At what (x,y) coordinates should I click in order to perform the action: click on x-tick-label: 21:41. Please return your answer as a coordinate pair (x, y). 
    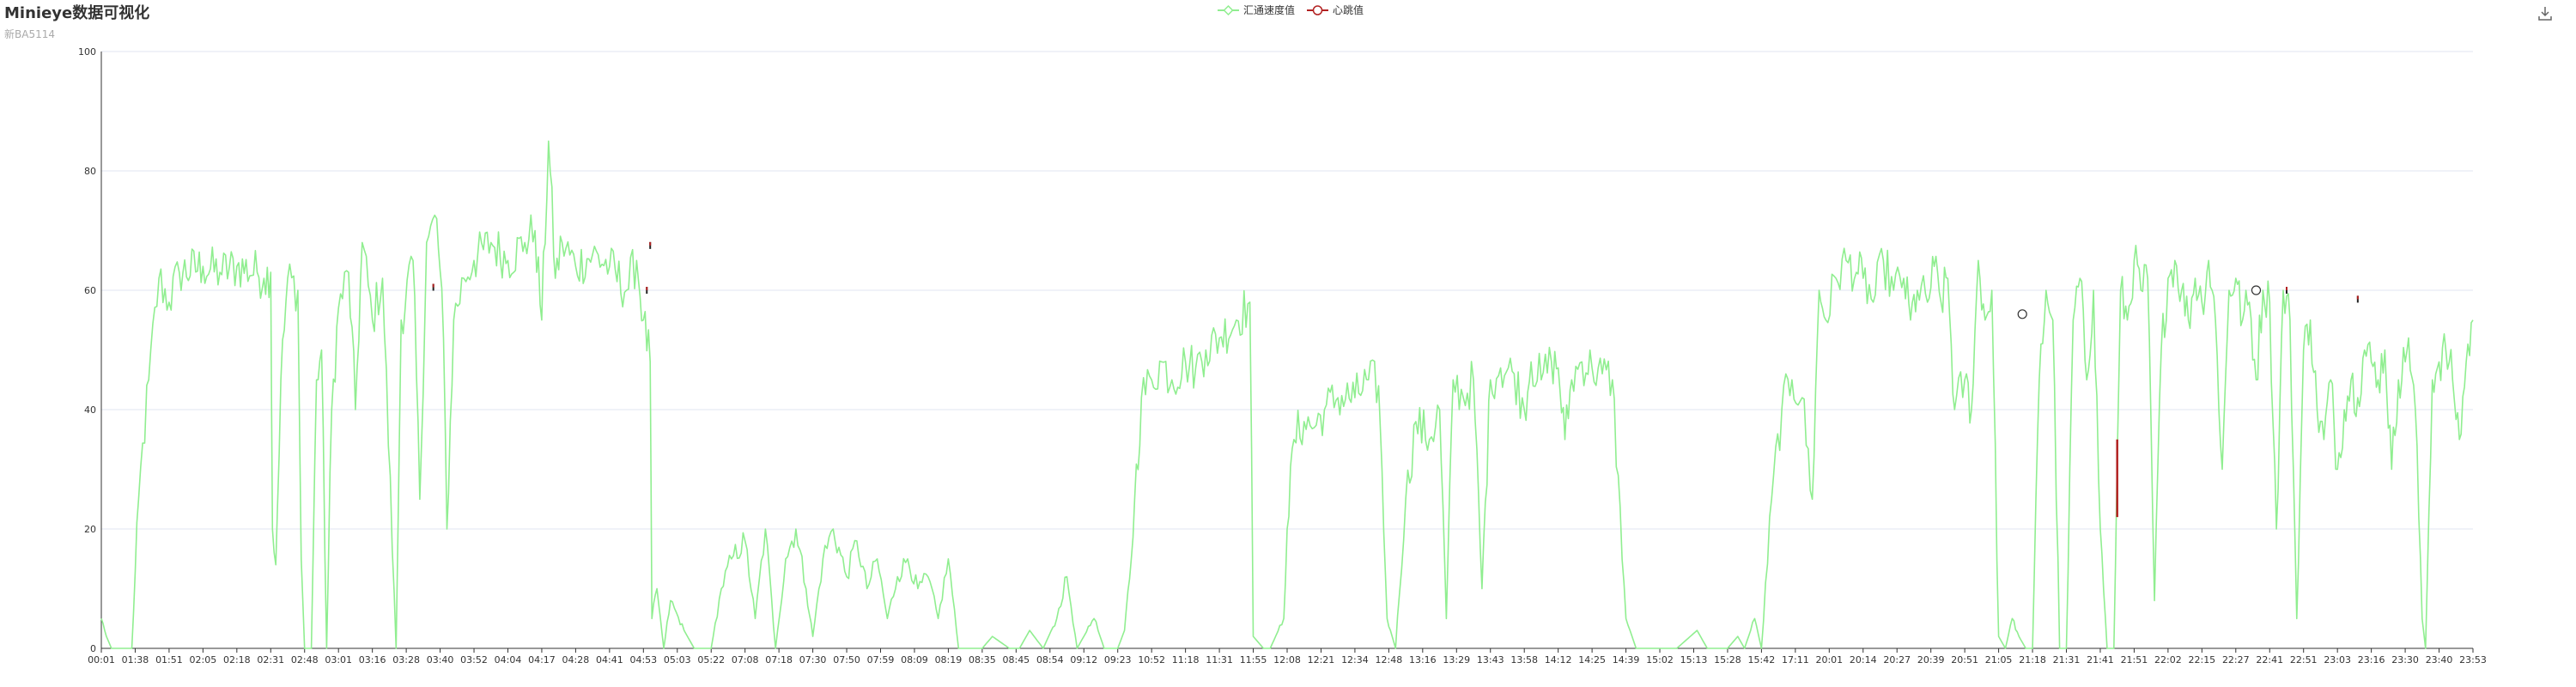
    Looking at the image, I should click on (2100, 660).